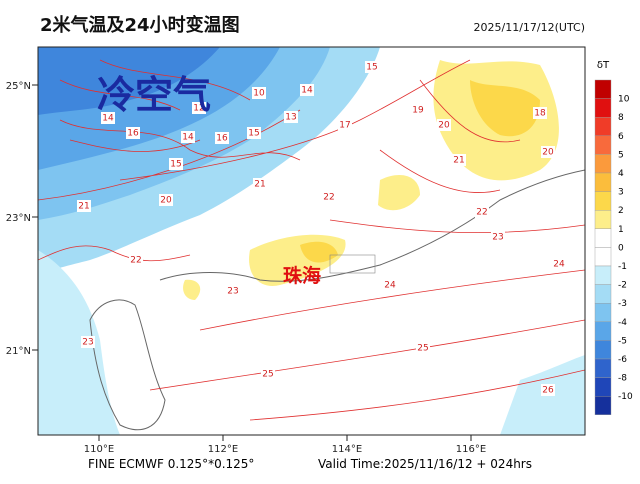 The width and height of the screenshot is (640, 484). What do you see at coordinates (622, 267) in the screenshot?
I see `colorbar-label: -1` at bounding box center [622, 267].